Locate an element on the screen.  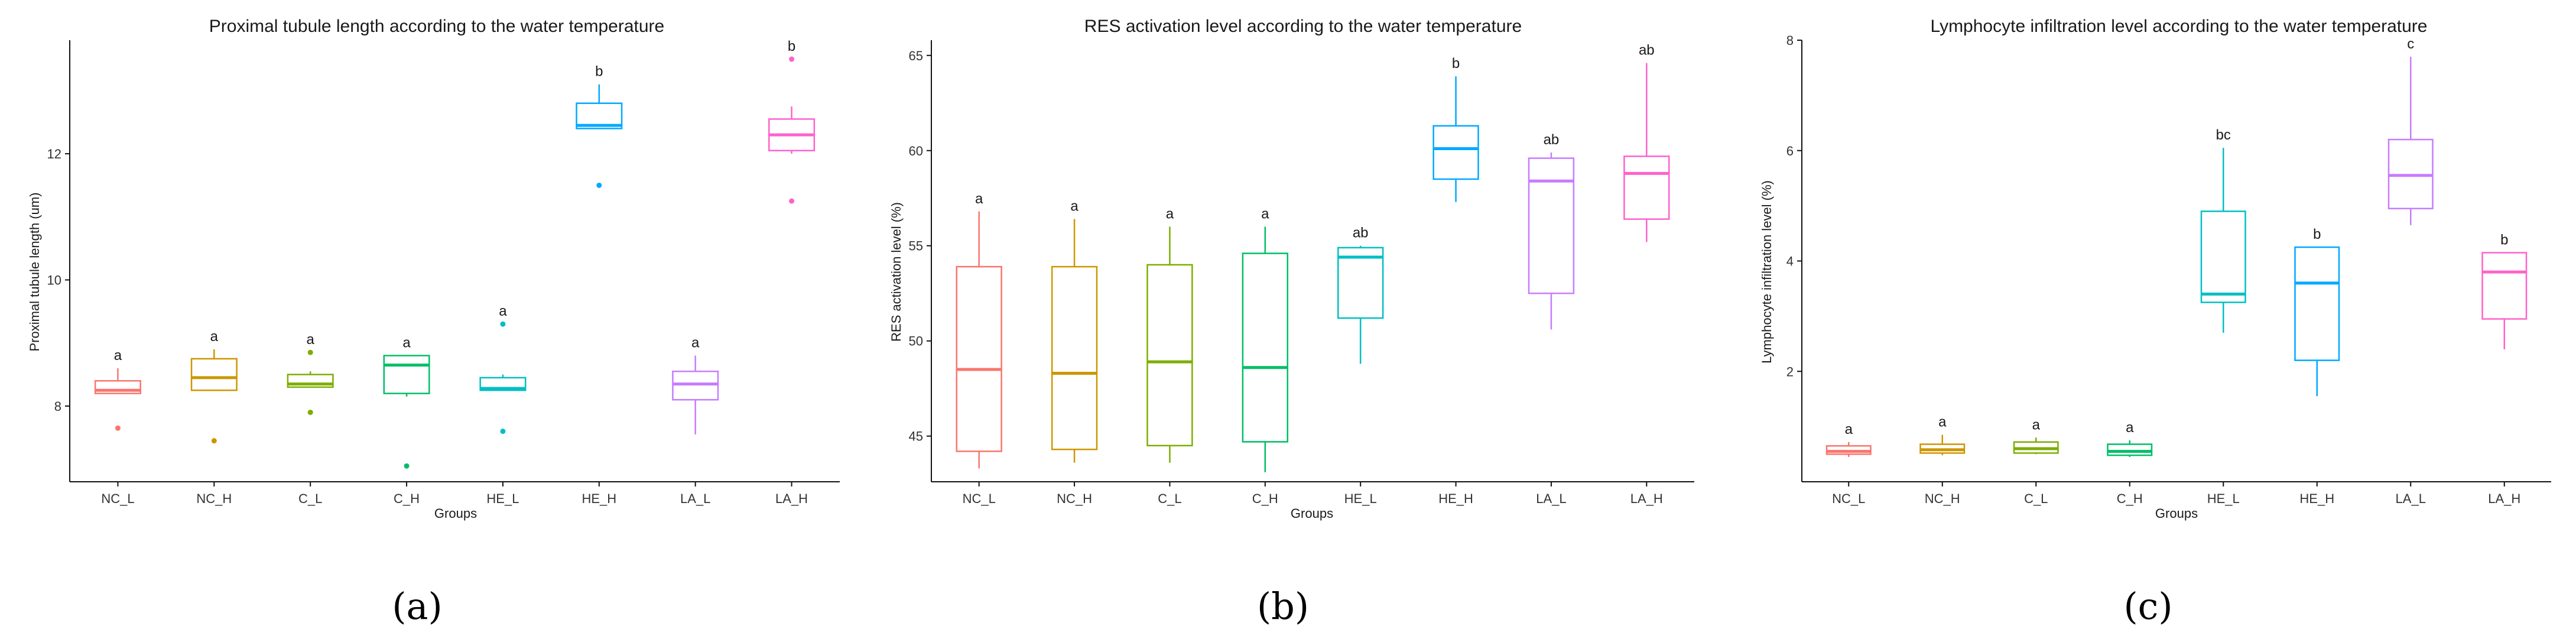
panel-c-c-h-significance-label: a is located at coordinates (2130, 428).